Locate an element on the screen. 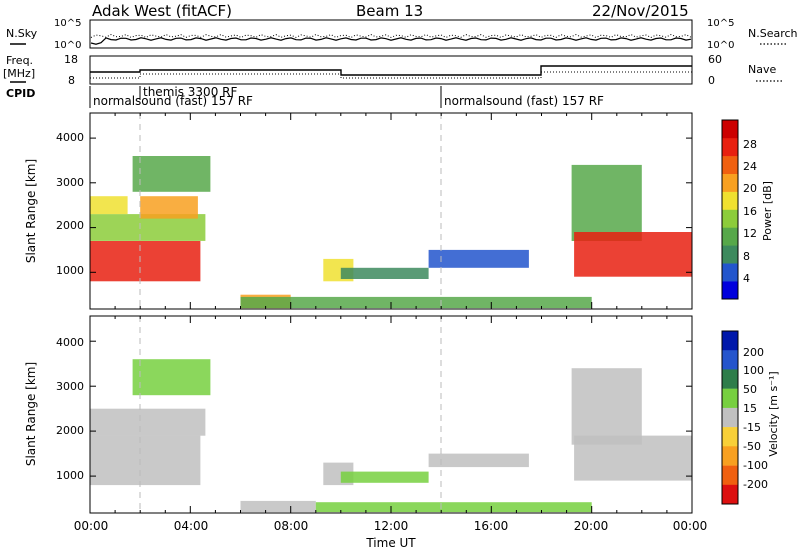 The width and height of the screenshot is (800, 554). nsearch-label: N.Search is located at coordinates (773, 33).